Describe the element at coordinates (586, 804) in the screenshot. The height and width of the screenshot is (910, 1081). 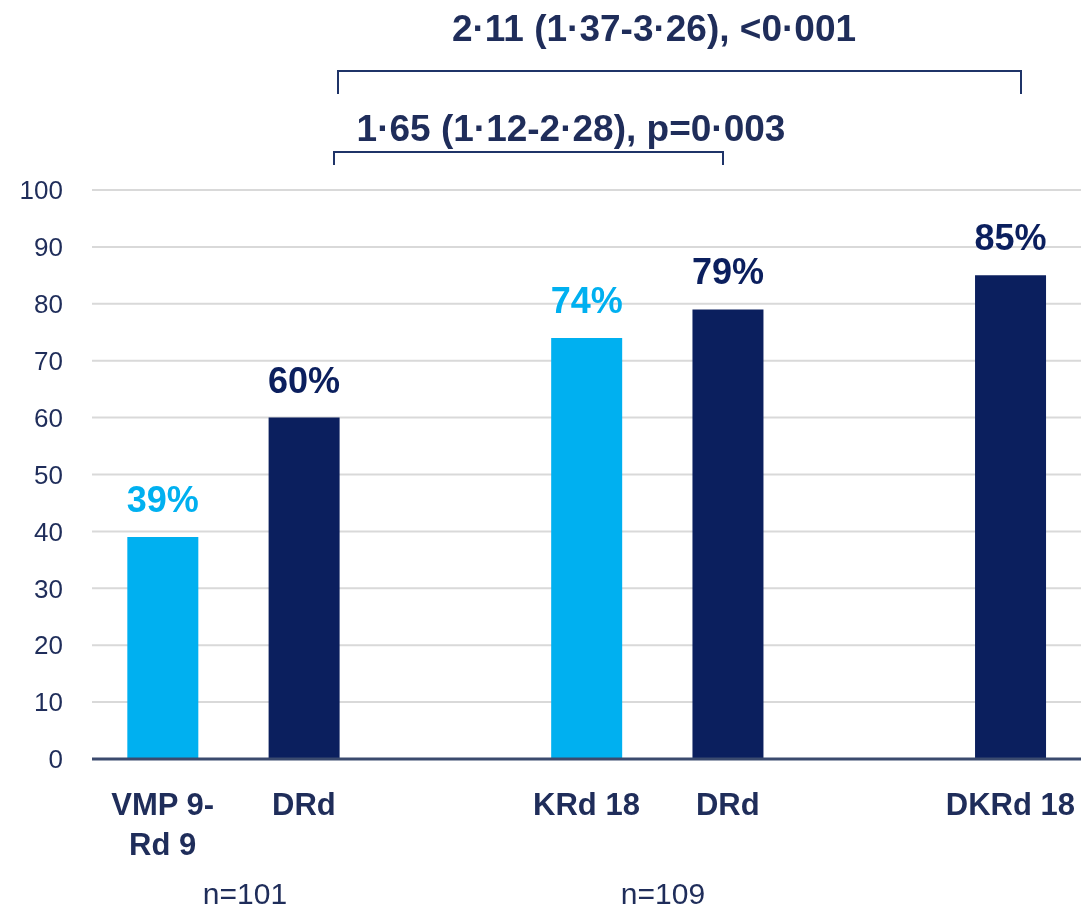
I see `x-tick-label: KRd 18` at that location.